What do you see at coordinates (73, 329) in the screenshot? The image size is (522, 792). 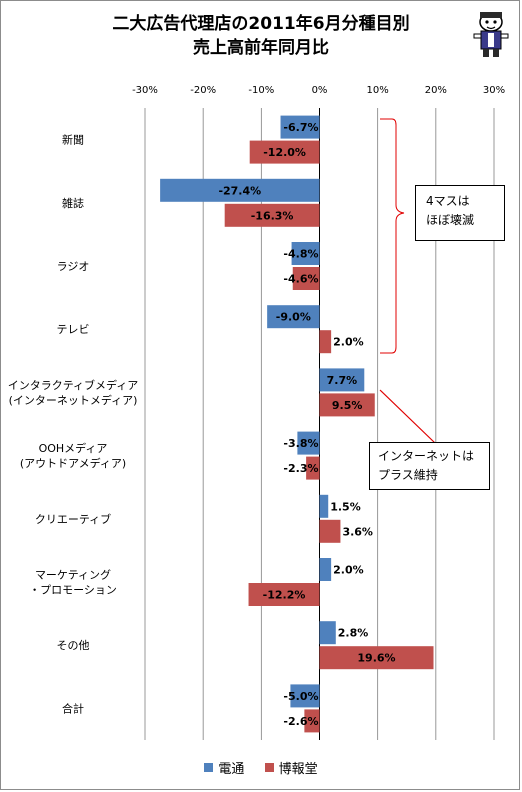 I see `category-label: テレビ` at bounding box center [73, 329].